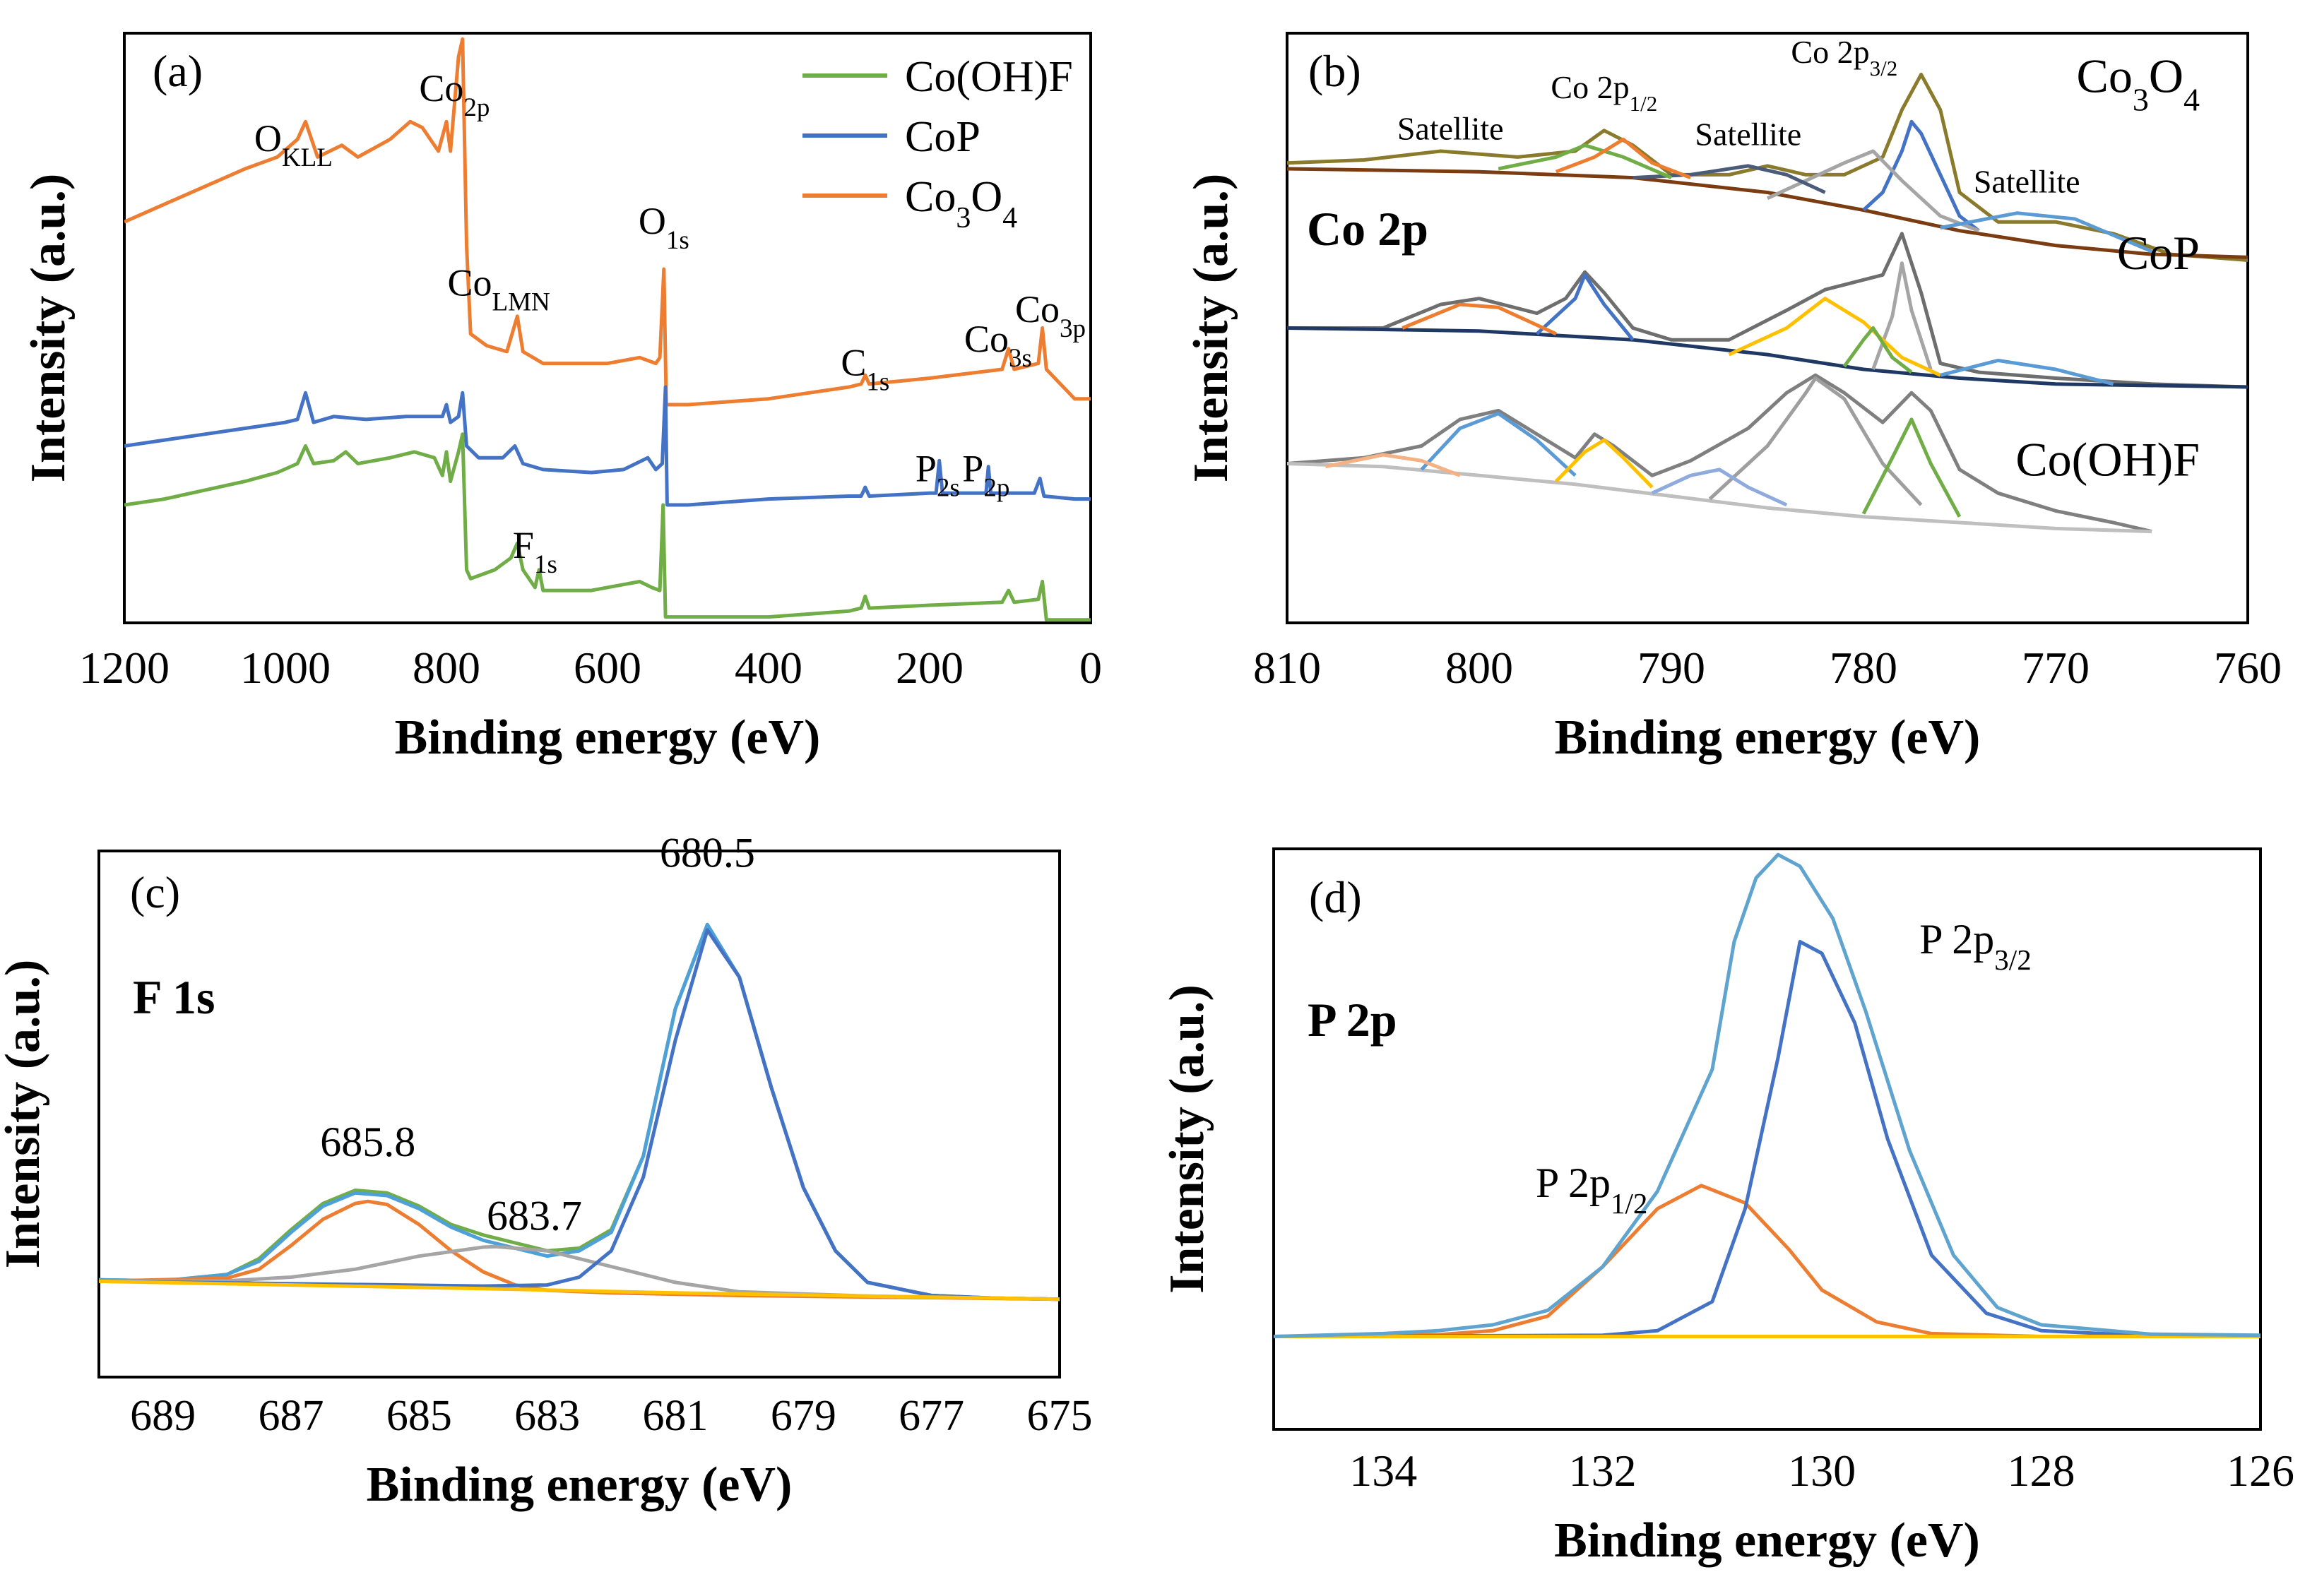 The height and width of the screenshot is (1596, 2305). I want to click on sample-label: Co3O4, so click(2138, 84).